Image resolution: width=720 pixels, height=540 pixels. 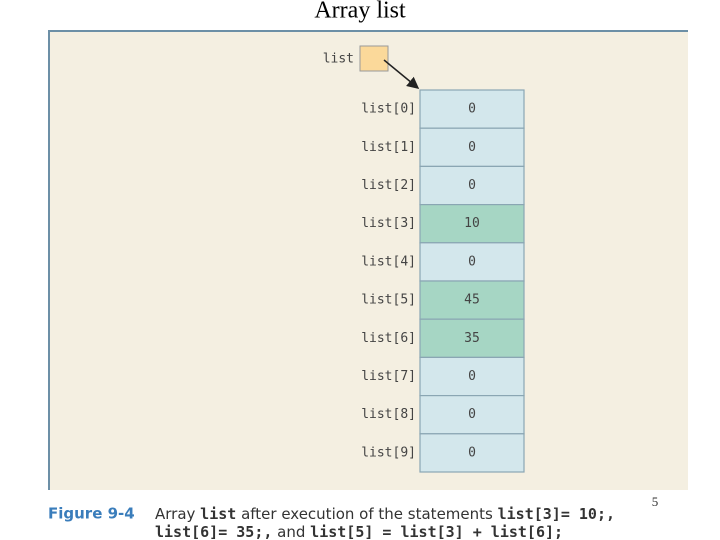 What do you see at coordinates (91, 514) in the screenshot?
I see `figure-label: Figure 9-4` at bounding box center [91, 514].